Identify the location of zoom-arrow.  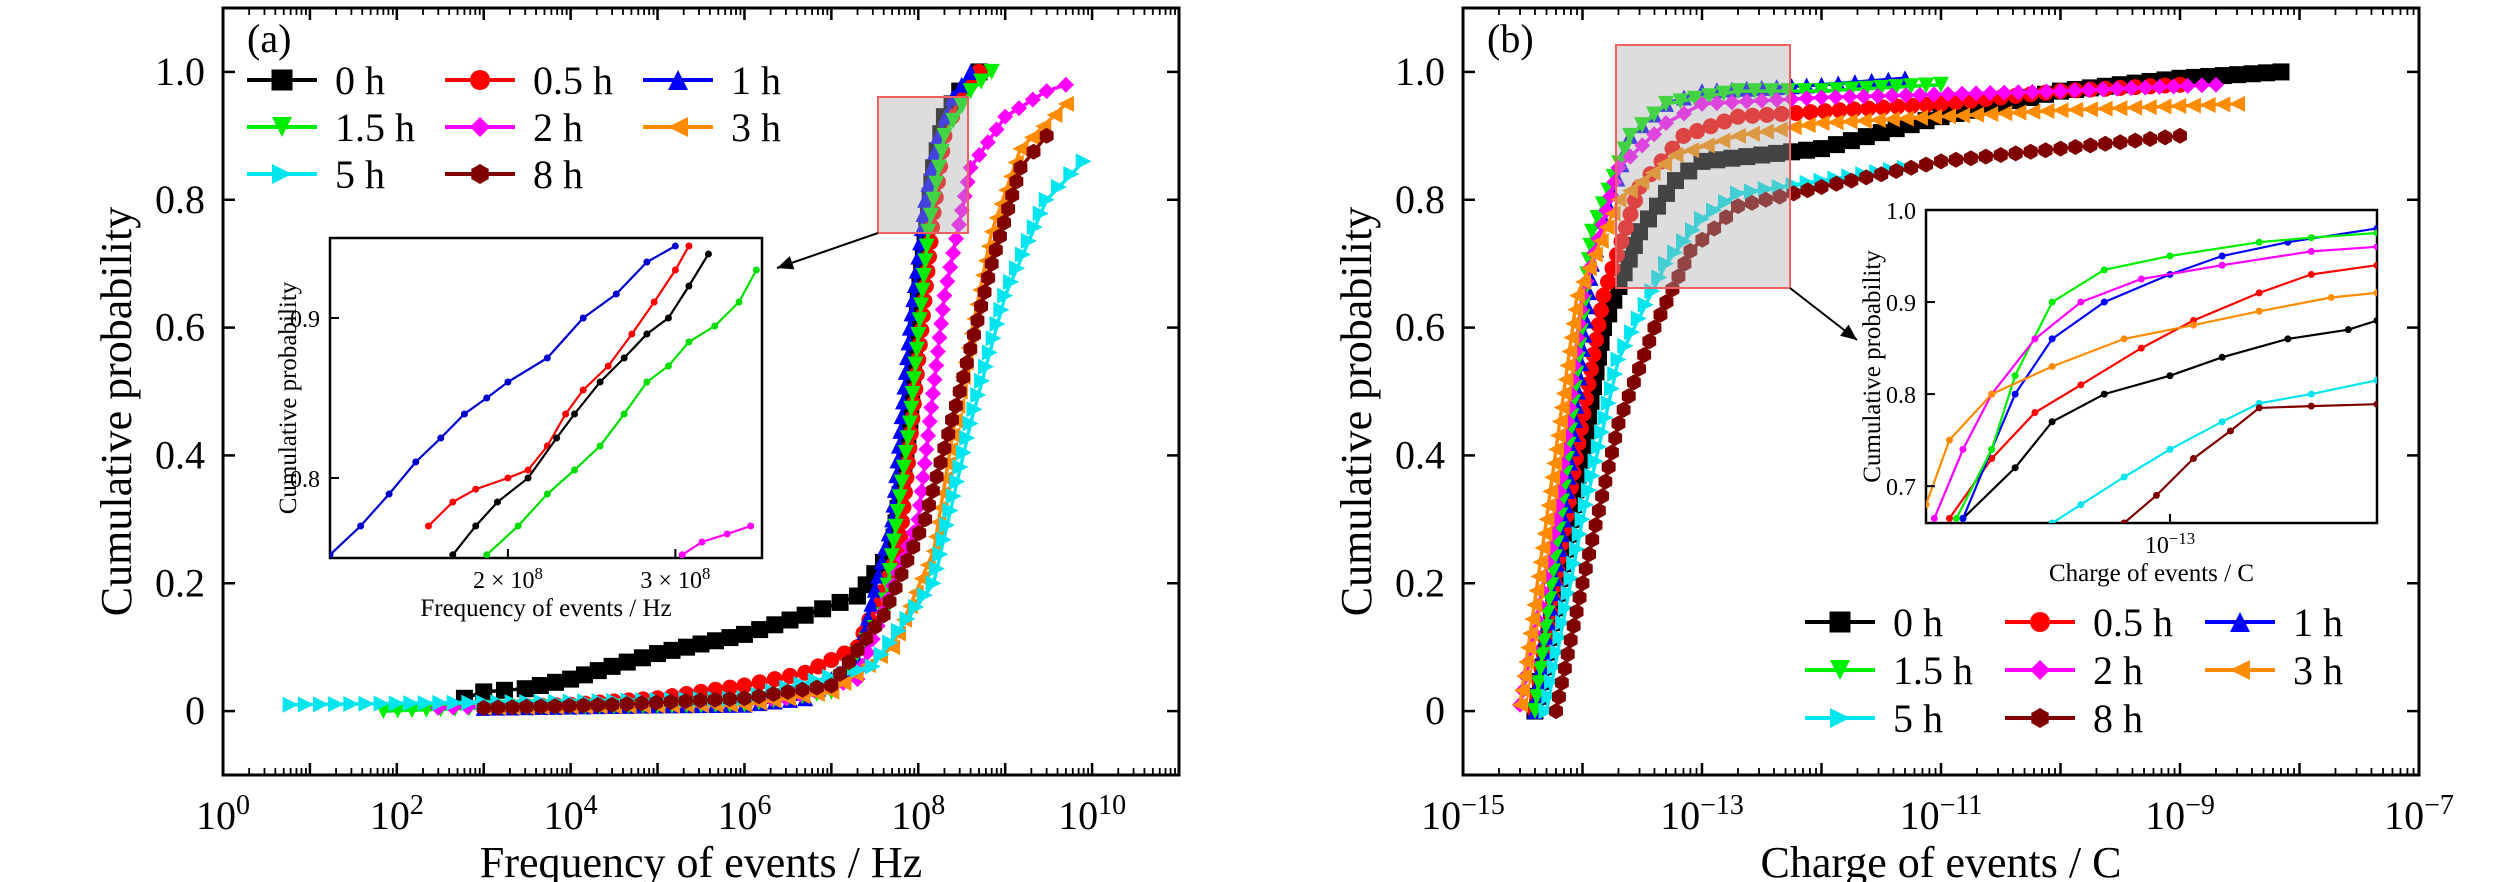
(827, 250).